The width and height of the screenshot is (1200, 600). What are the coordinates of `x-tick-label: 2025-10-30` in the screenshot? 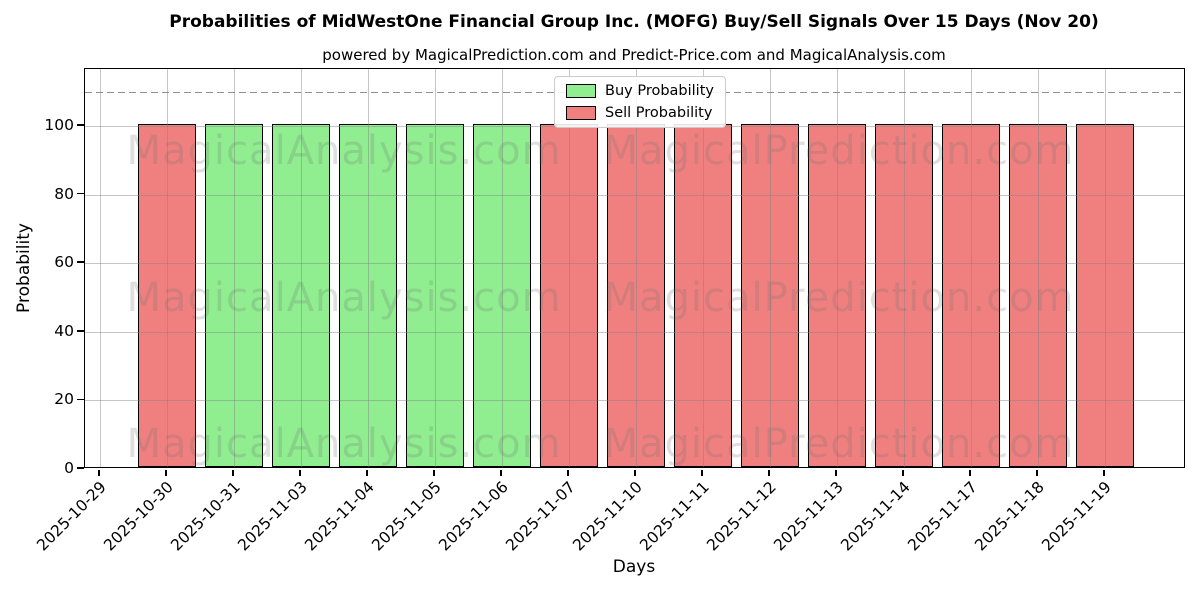 It's located at (138, 516).